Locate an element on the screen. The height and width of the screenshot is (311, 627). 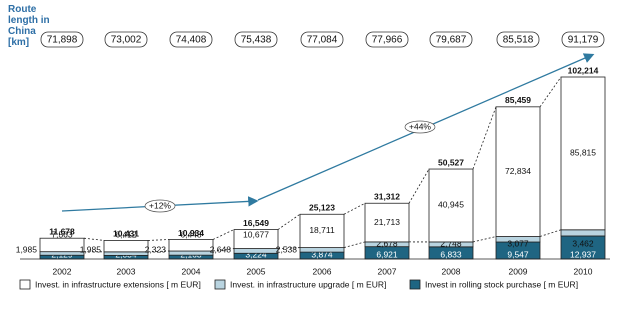
value-label: 12,937 is located at coordinates (583, 254).